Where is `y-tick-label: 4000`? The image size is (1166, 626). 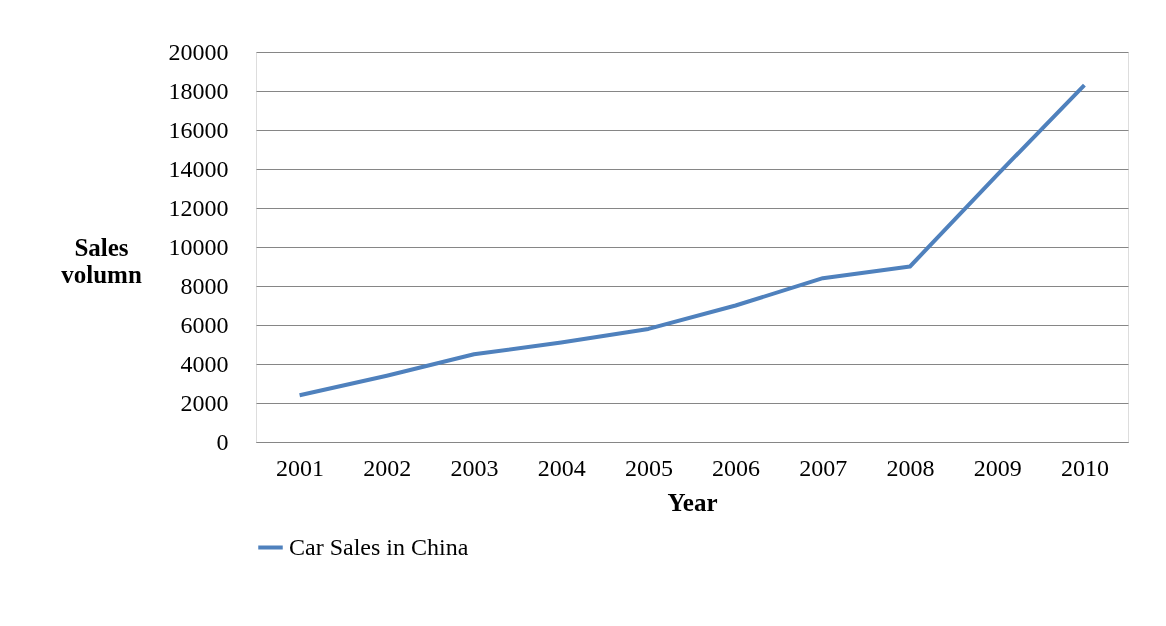
y-tick-label: 4000 is located at coordinates (204, 363).